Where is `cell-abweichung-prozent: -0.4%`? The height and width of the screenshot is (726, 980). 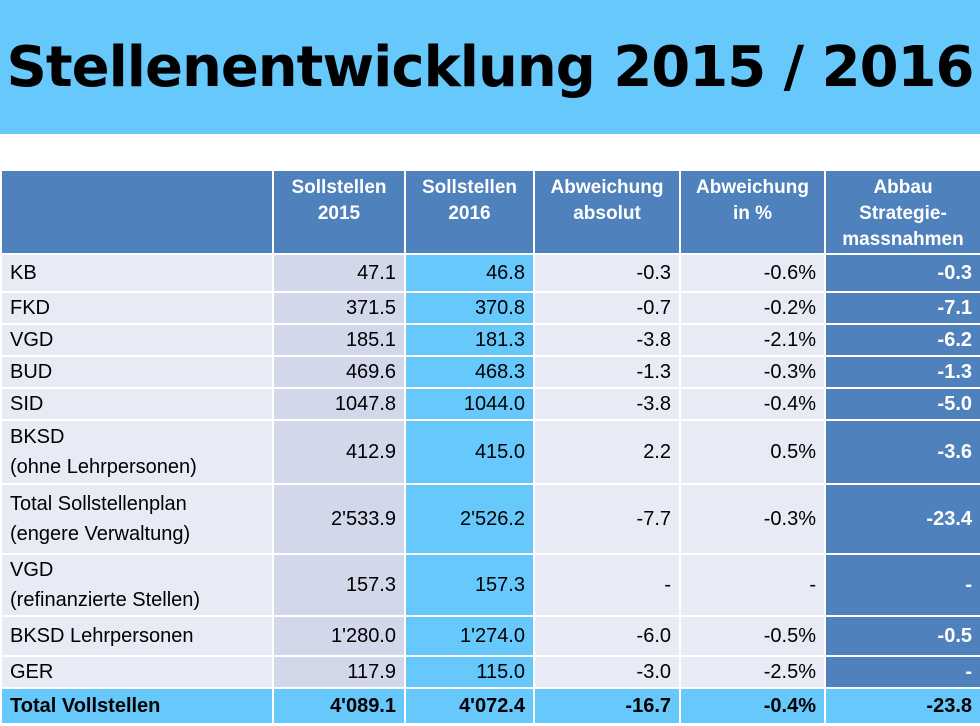
cell-abweichung-prozent: -0.4% is located at coordinates (752, 404).